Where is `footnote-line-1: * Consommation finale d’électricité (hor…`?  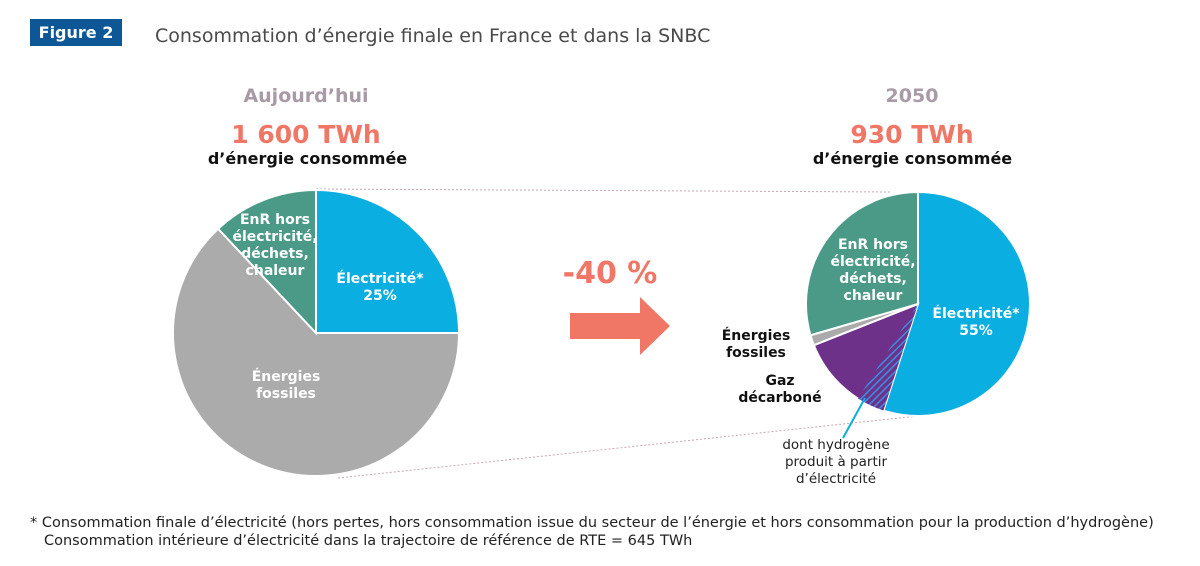
footnote-line-1: * Consommation finale d’électricité (hor… is located at coordinates (592, 523).